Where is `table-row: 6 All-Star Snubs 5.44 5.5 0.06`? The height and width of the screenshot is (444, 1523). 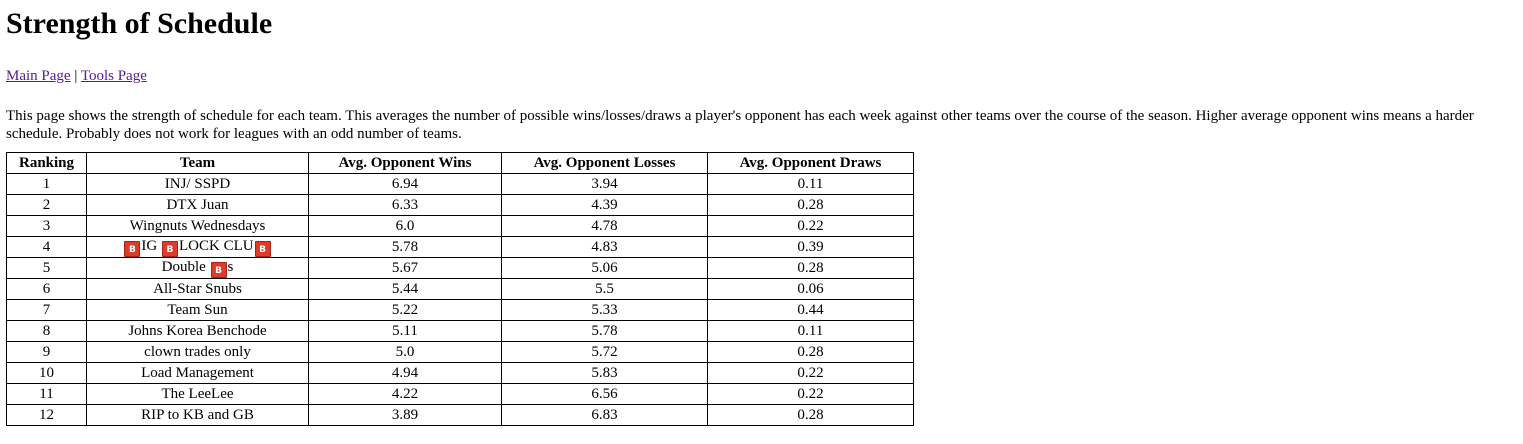 table-row: 6 All-Star Snubs 5.44 5.5 0.06 is located at coordinates (460, 289).